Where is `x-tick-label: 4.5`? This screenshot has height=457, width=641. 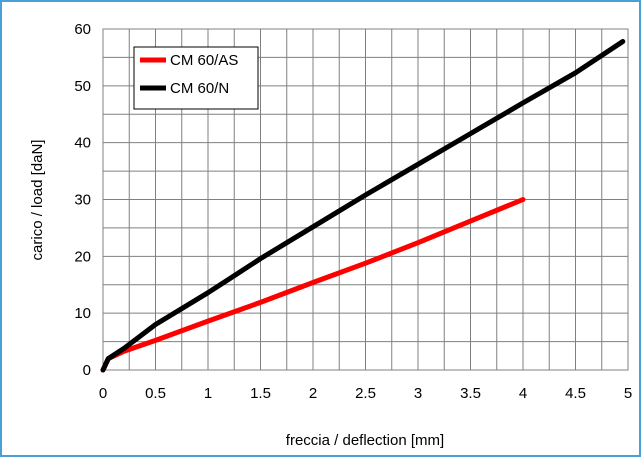 x-tick-label: 4.5 is located at coordinates (575, 393).